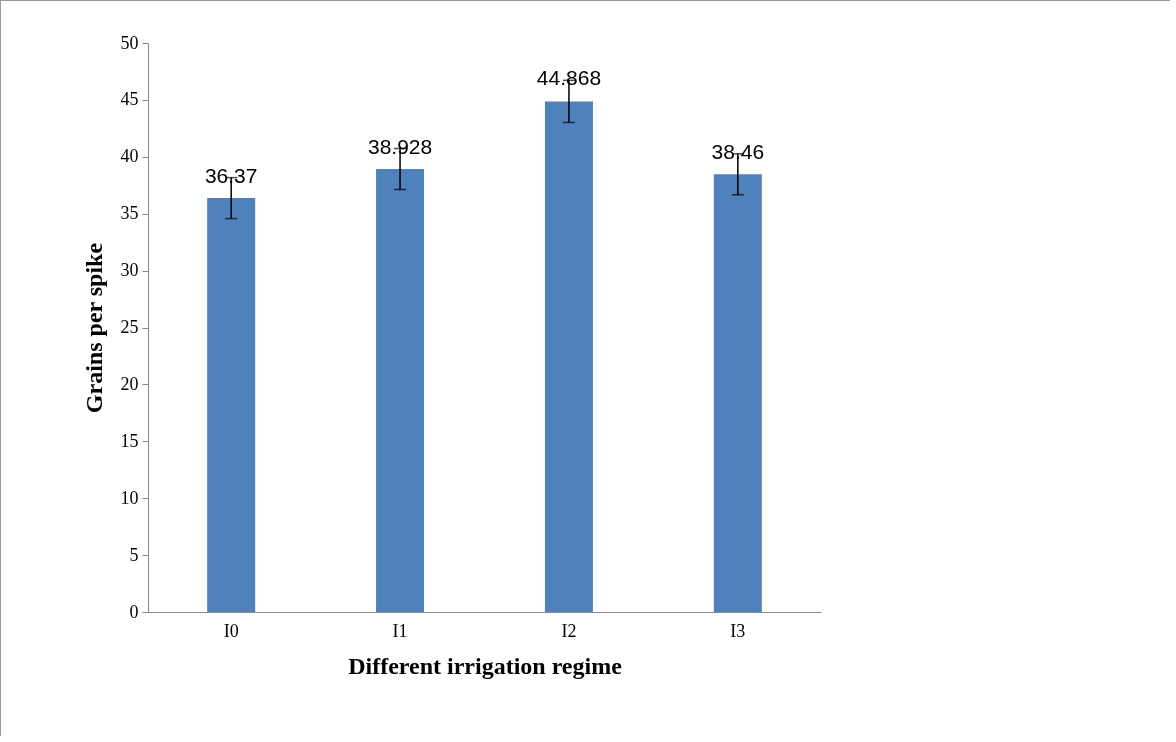 The height and width of the screenshot is (742, 1176). I want to click on data-label: 44.868, so click(569, 78).